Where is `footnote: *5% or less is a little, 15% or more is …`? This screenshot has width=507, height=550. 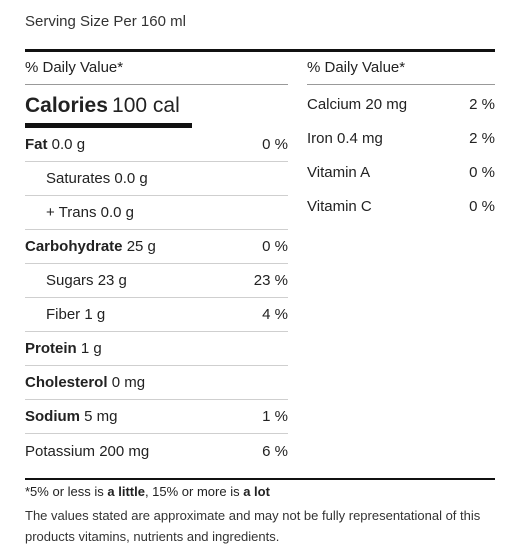 footnote: *5% or less is a little, 15% or more is … is located at coordinates (147, 491).